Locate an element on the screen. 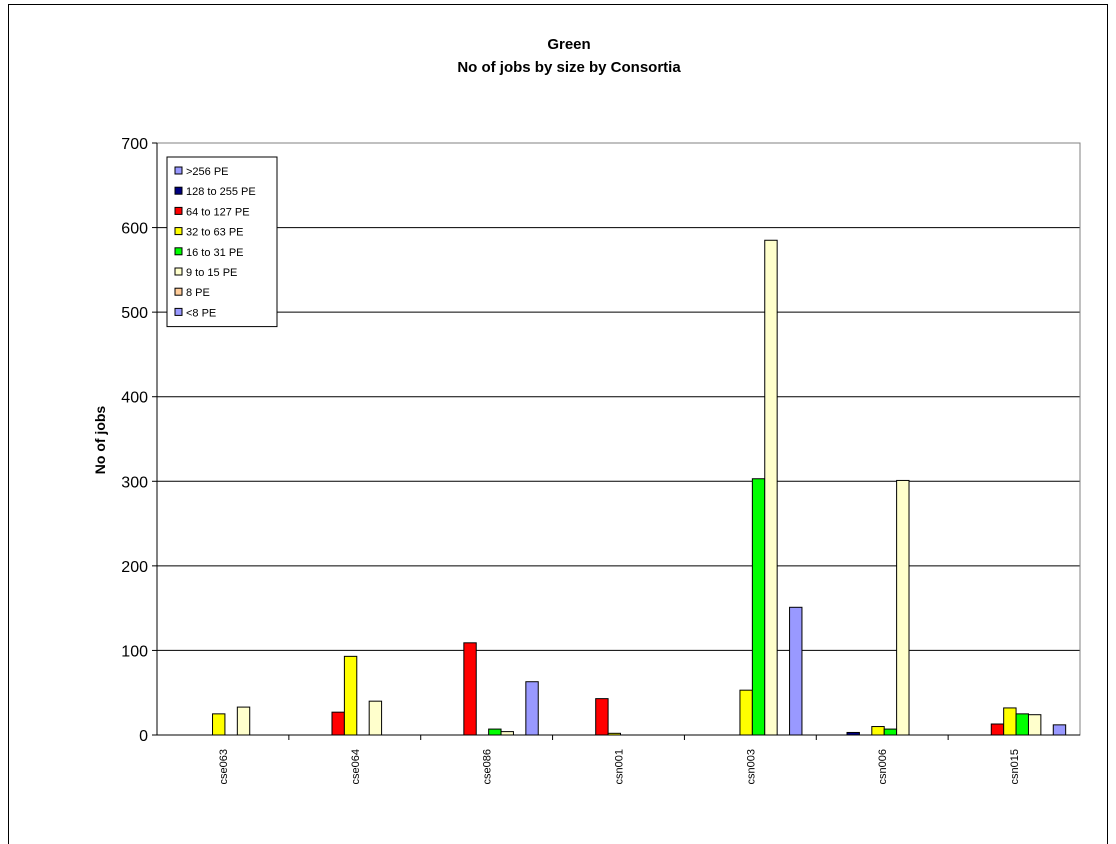 Image resolution: width=1116 pixels, height=844 pixels. x-tick-label: csn015 is located at coordinates (1015, 766).